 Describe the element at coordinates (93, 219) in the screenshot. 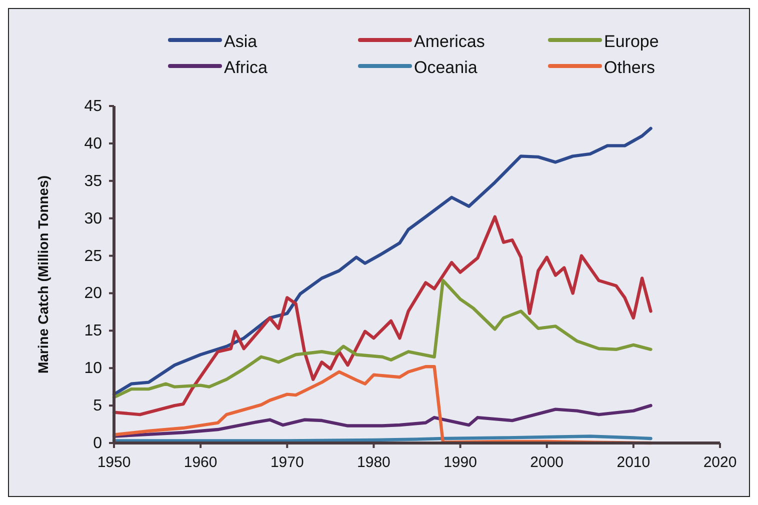

I see `y-tick-label: 30` at that location.